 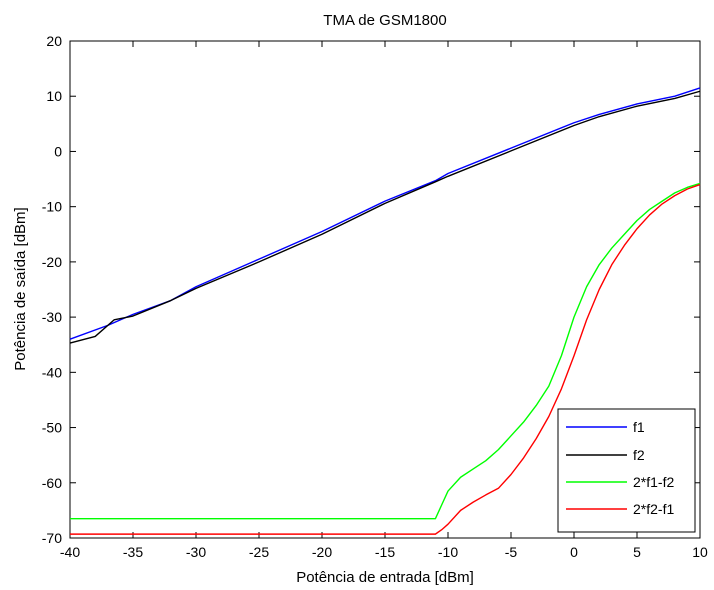 What do you see at coordinates (54, 96) in the screenshot?
I see `y-tick-label: 10` at bounding box center [54, 96].